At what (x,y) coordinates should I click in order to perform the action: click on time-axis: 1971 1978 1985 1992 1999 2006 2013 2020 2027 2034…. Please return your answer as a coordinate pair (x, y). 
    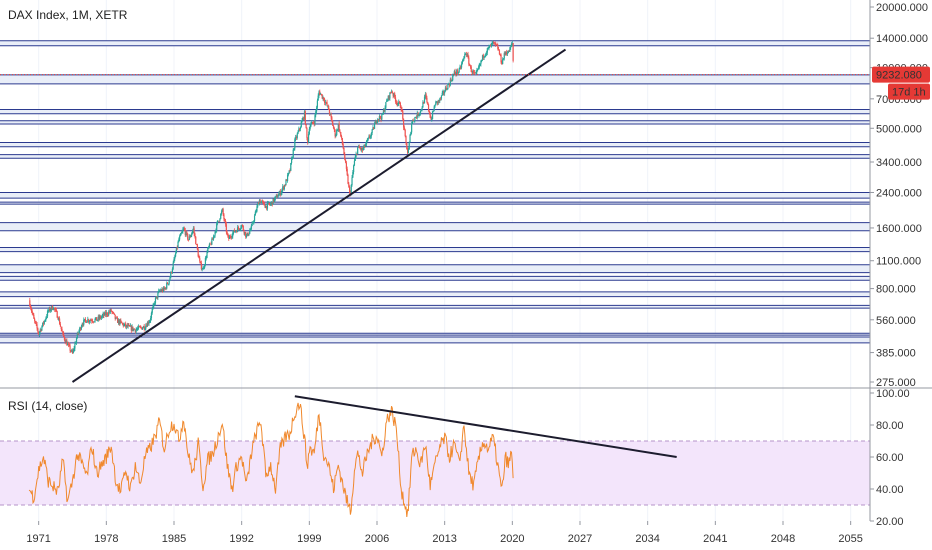
    Looking at the image, I should click on (444, 533).